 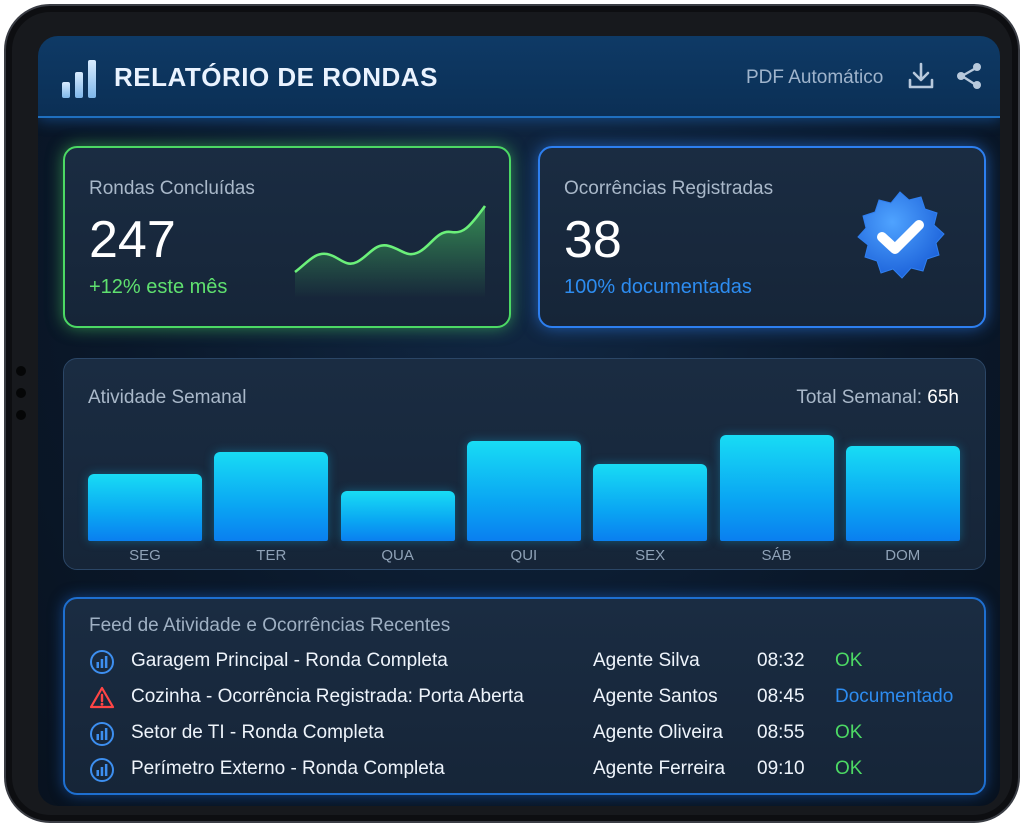 What do you see at coordinates (894, 696) in the screenshot?
I see `feed-status: Documentado` at bounding box center [894, 696].